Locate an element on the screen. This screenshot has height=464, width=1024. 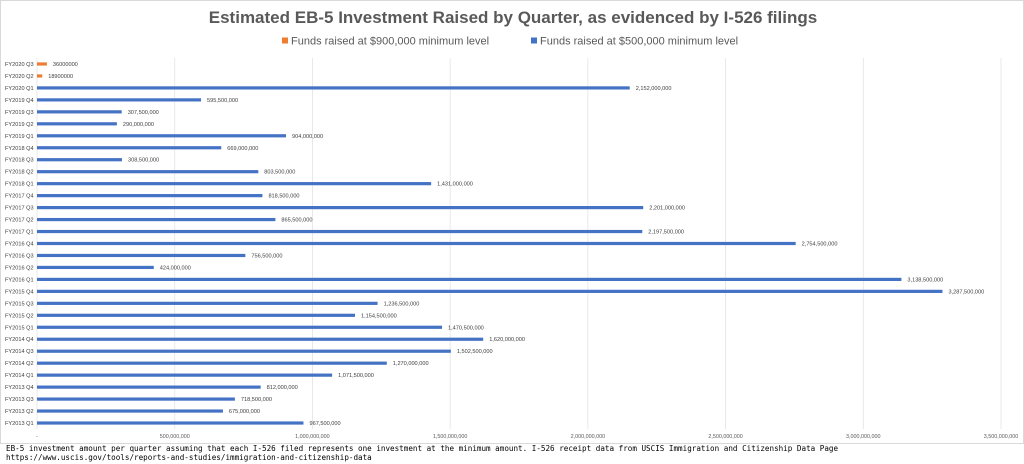
category-label: FY2015 Q3 is located at coordinates (19, 304).